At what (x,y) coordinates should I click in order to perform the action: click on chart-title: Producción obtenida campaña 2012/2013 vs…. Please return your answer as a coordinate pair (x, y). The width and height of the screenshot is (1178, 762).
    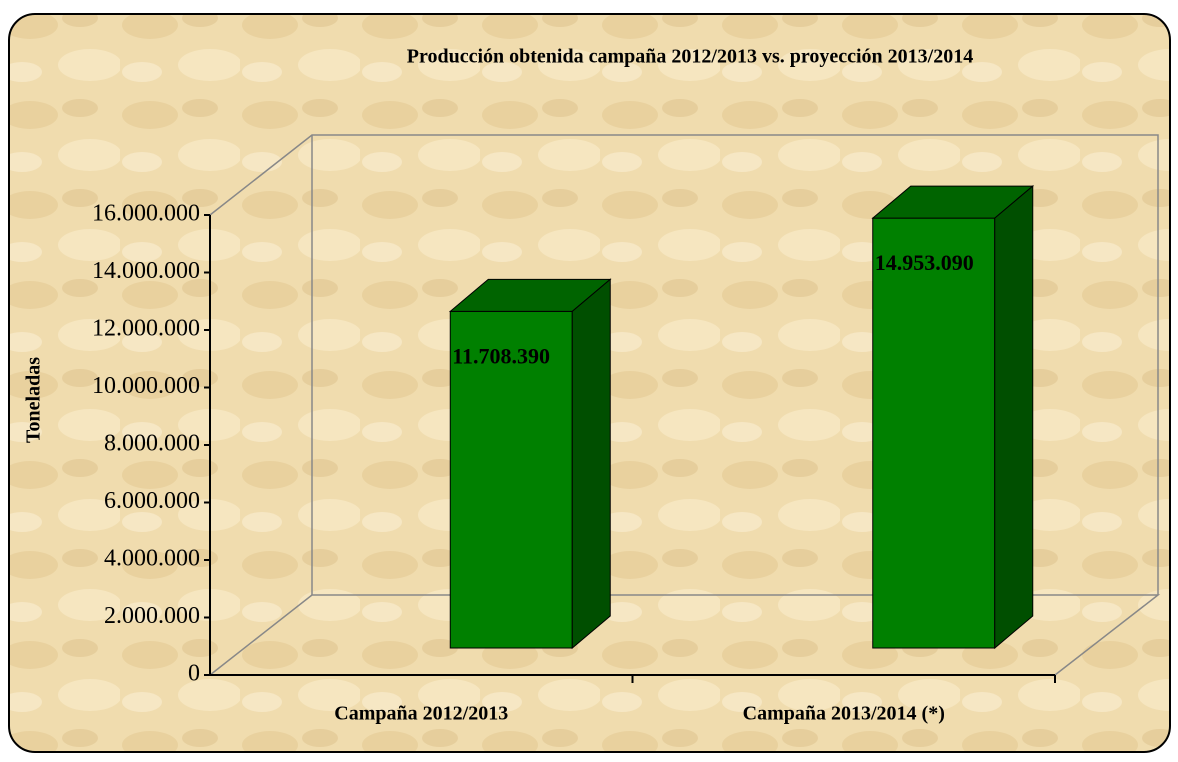
    Looking at the image, I should click on (690, 57).